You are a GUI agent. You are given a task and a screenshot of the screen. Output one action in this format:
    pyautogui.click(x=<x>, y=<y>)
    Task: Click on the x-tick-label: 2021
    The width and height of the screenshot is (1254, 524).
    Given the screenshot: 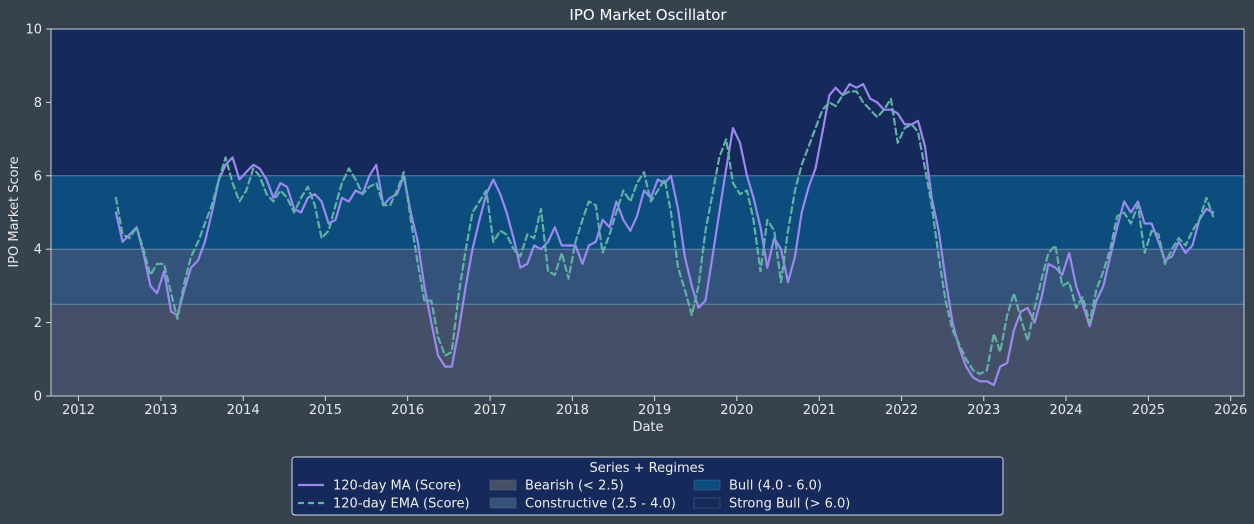 What is the action you would take?
    pyautogui.click(x=819, y=410)
    